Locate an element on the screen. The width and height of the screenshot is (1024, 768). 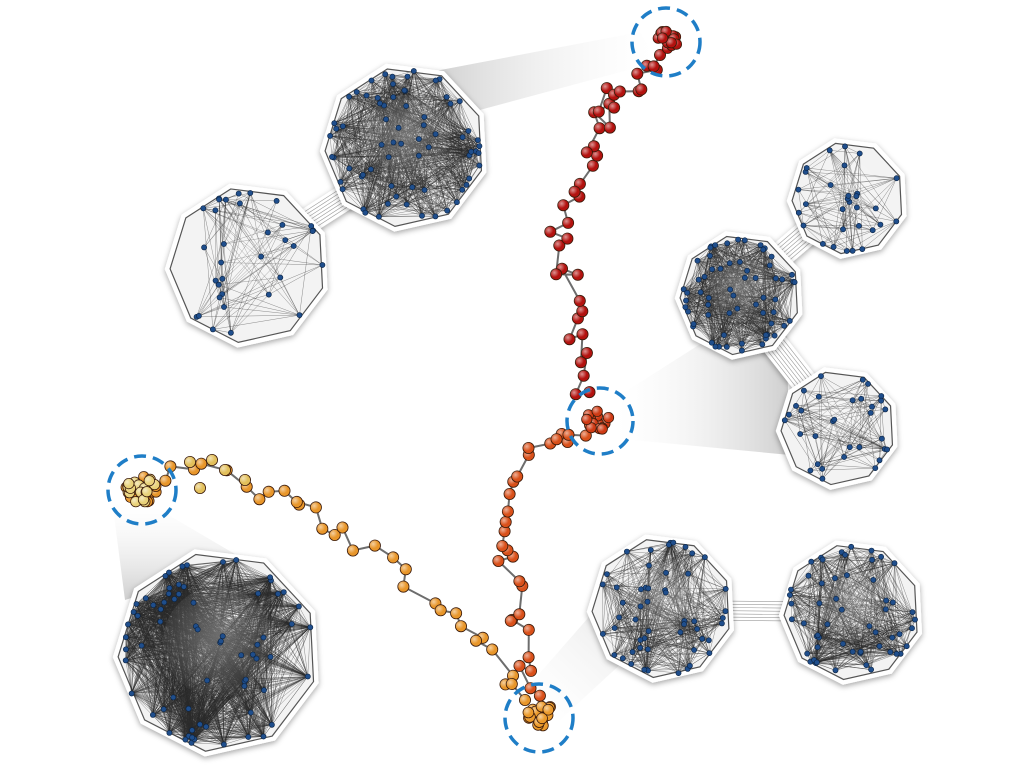
community-glow is located at coordinates (838, 422).